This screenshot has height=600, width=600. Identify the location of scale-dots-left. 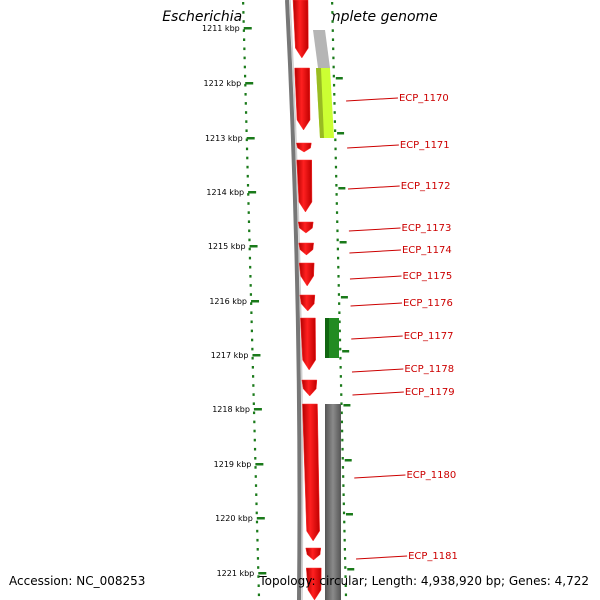
(251, 299).